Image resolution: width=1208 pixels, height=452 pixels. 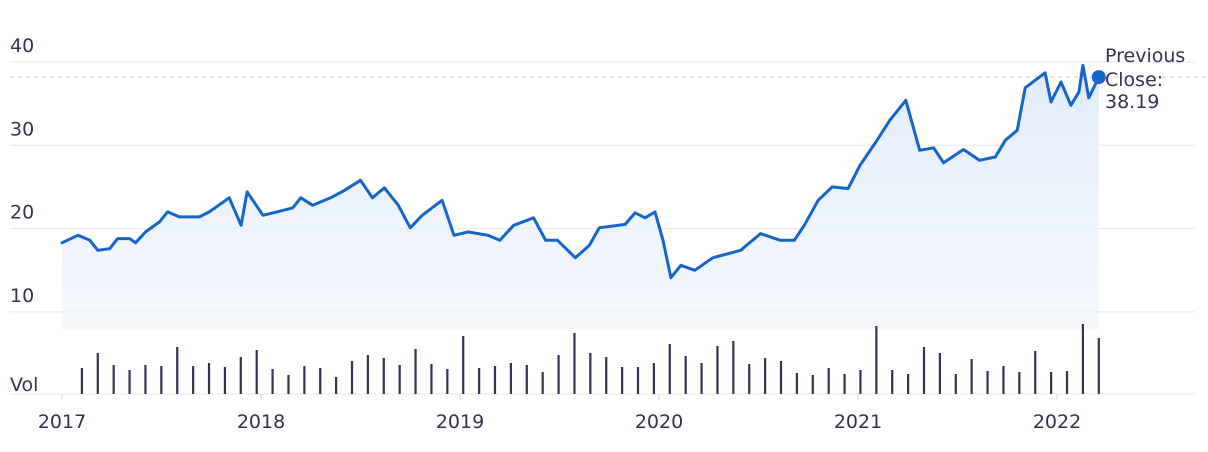 I want to click on x-tick-label: 2018, so click(x=261, y=422).